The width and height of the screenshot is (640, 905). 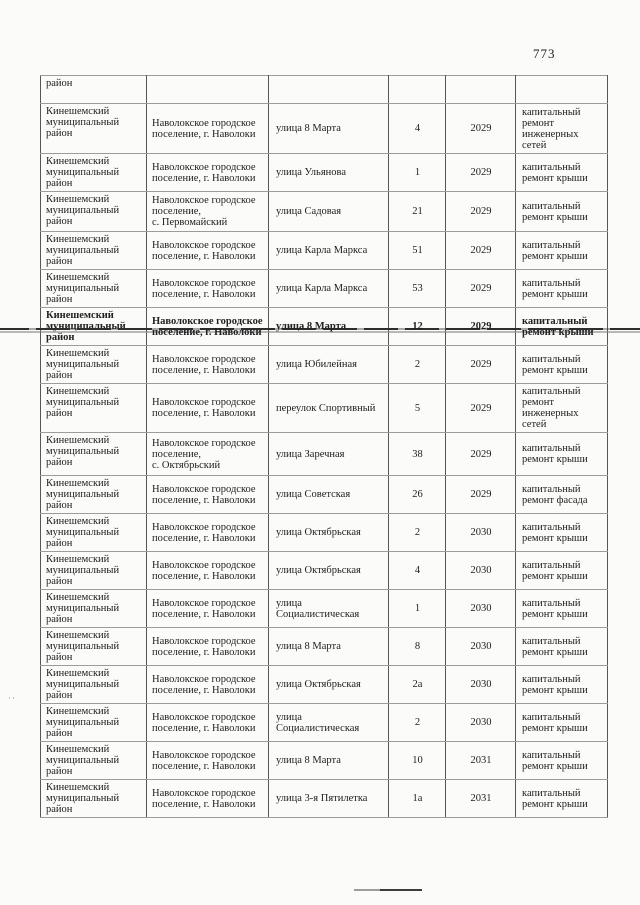 I want to click on page-number: 773, so click(x=544, y=53).